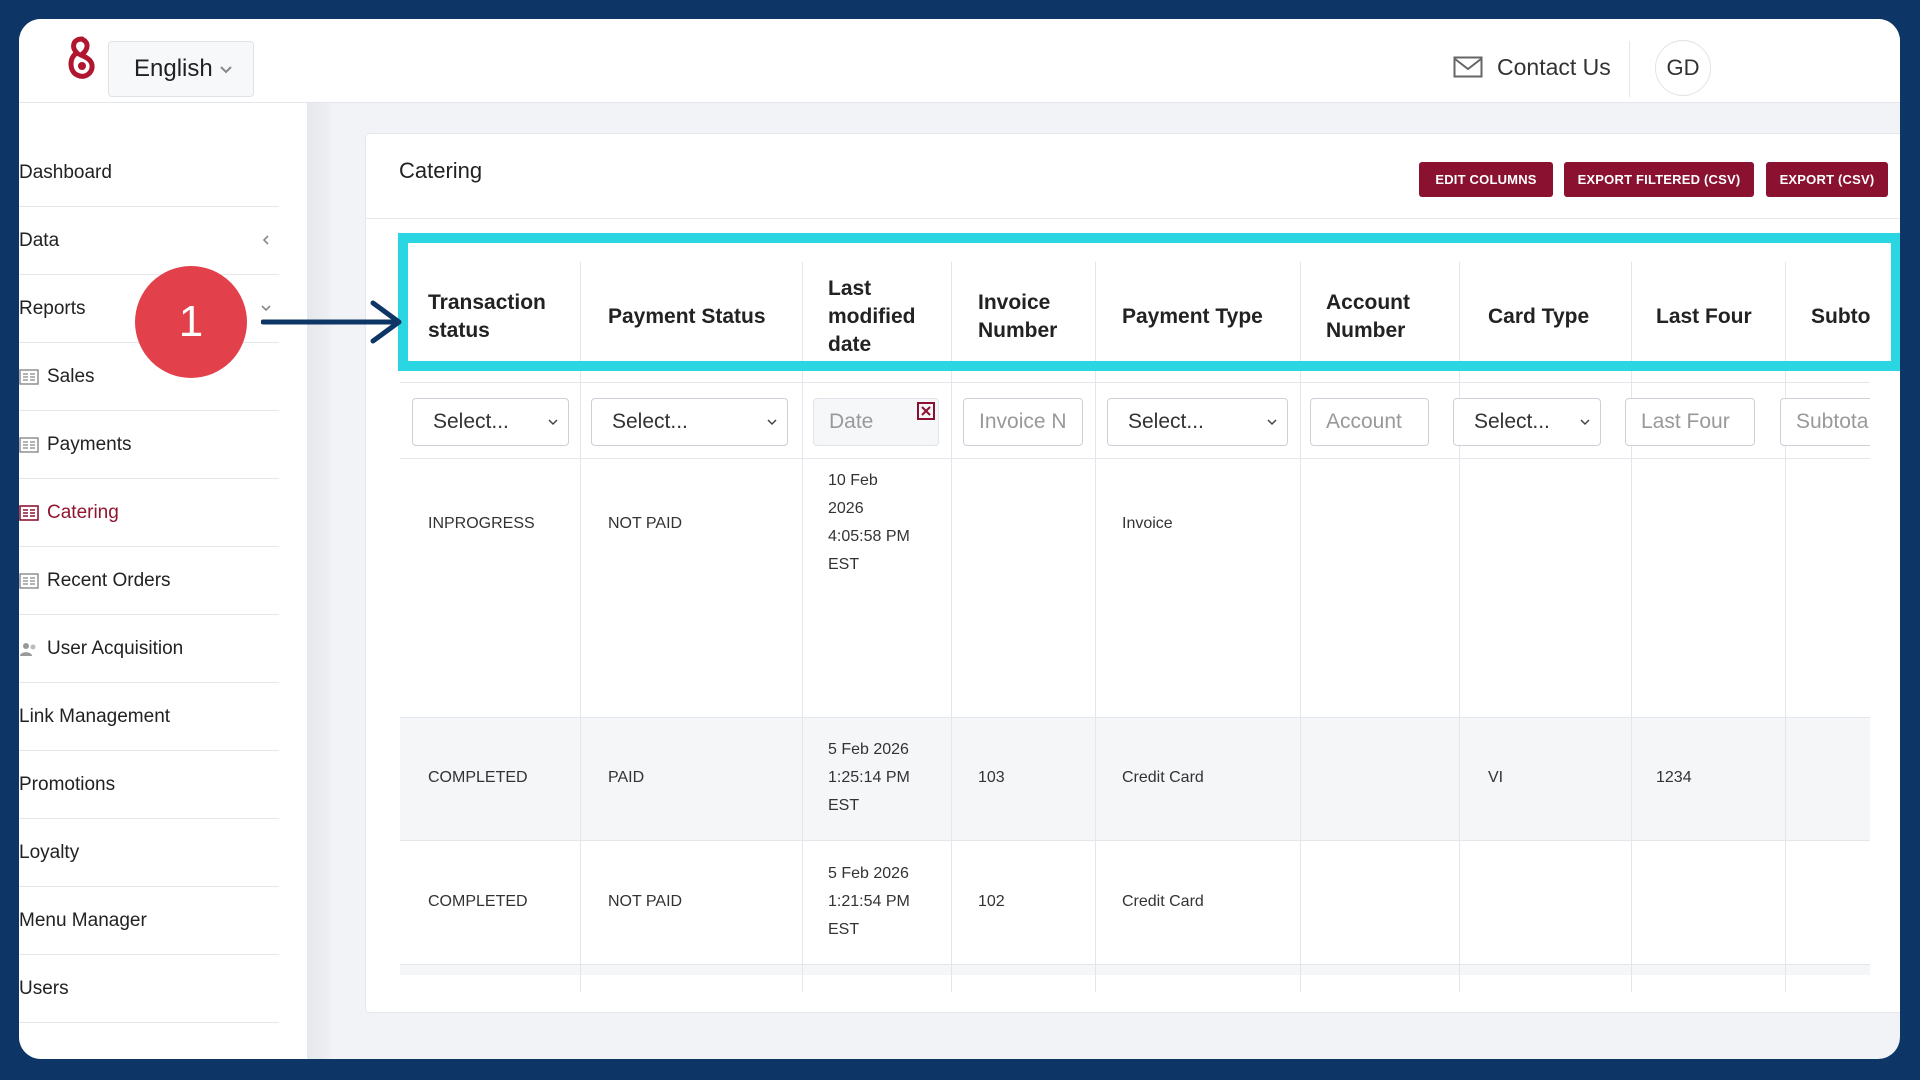  What do you see at coordinates (1685, 421) in the screenshot?
I see `filter-placeholder: Last Four` at bounding box center [1685, 421].